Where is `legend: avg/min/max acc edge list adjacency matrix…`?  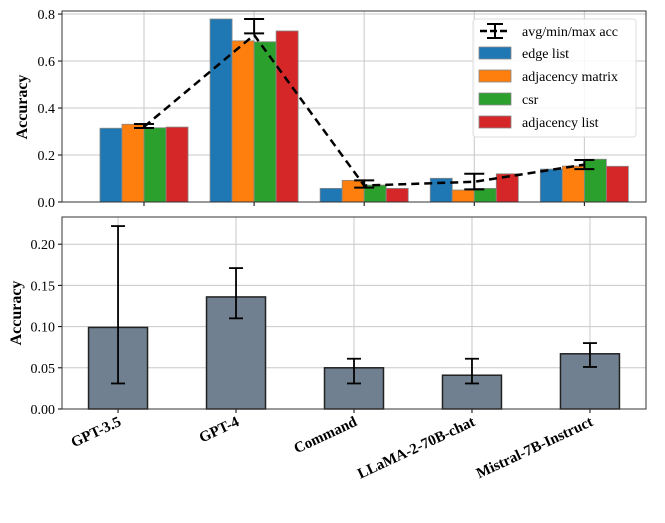 legend: avg/min/max acc edge list adjacency matrix… is located at coordinates (554, 78).